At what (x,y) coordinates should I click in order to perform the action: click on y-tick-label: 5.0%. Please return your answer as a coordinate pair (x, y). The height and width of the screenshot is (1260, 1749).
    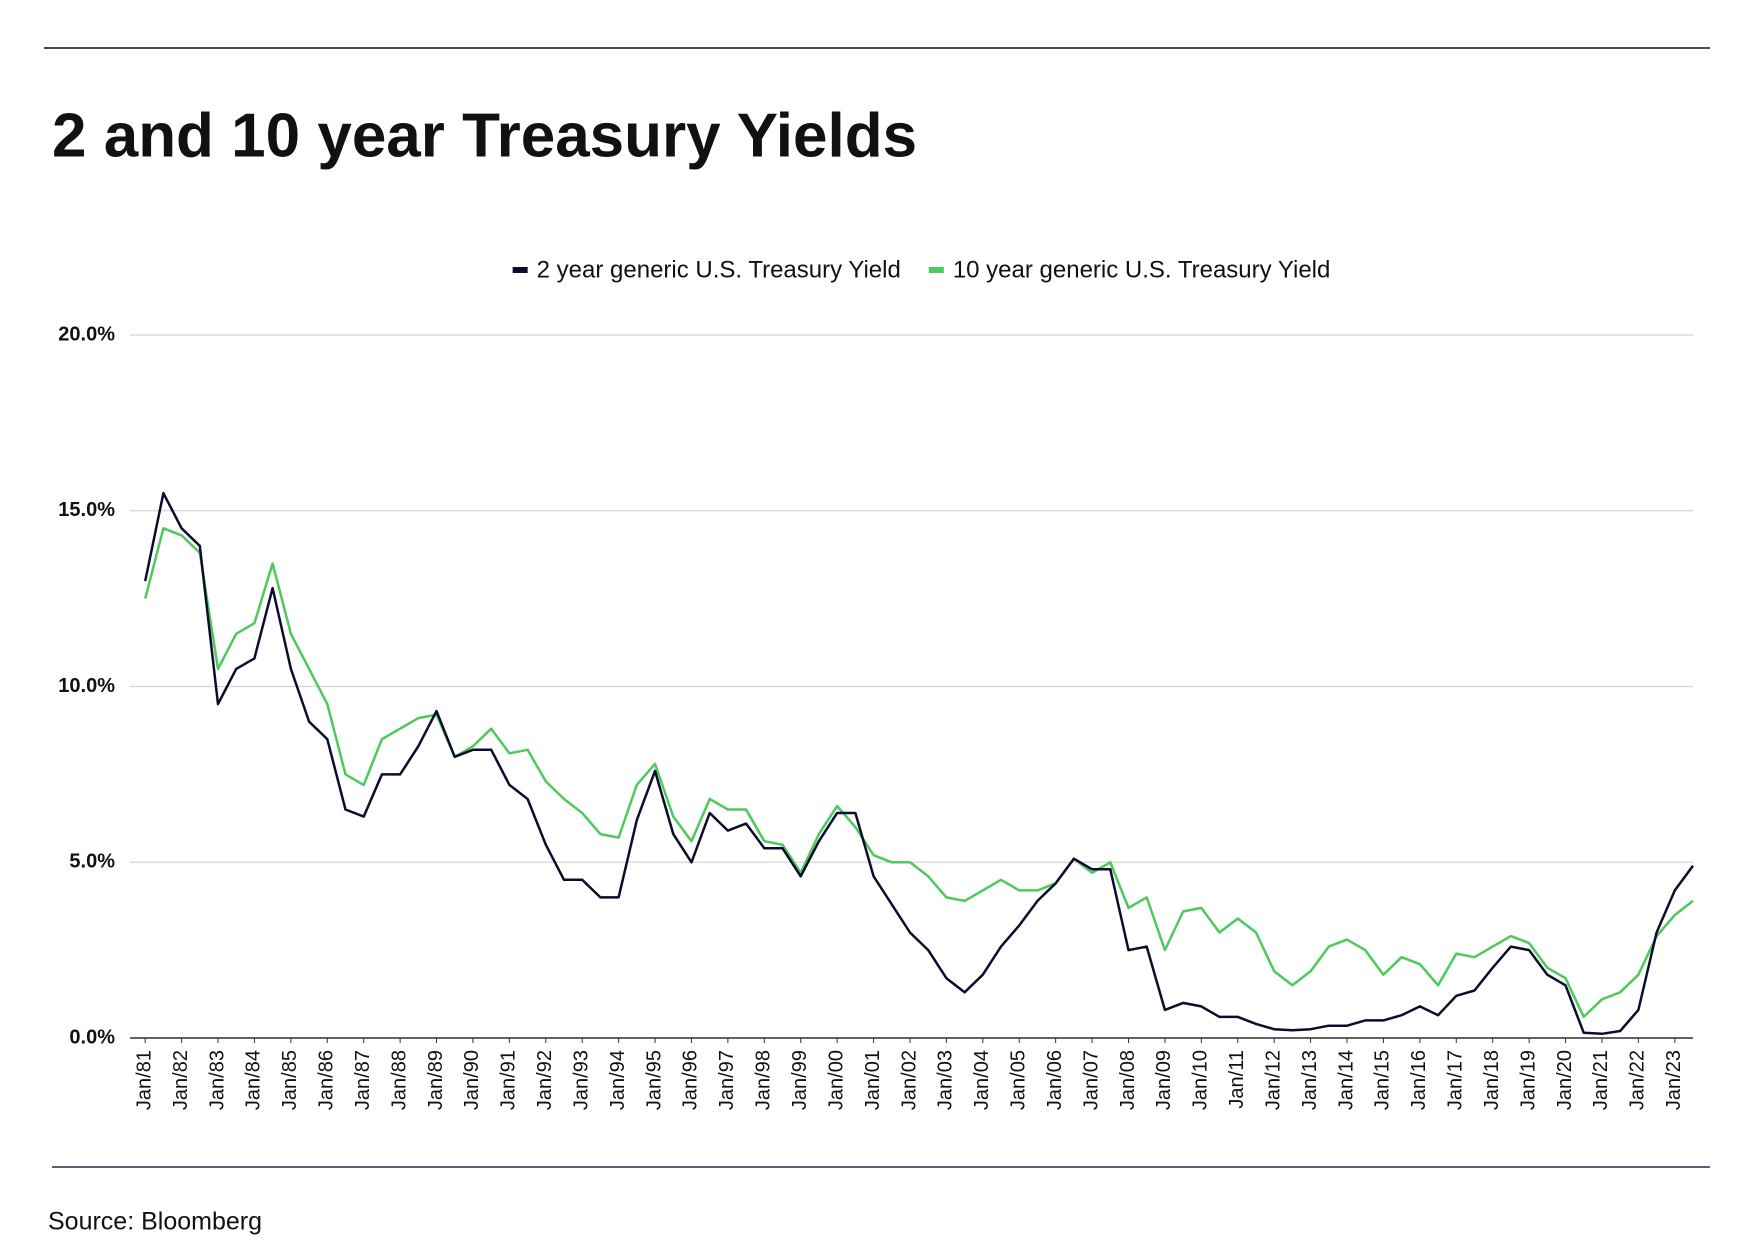
    Looking at the image, I should click on (92, 862).